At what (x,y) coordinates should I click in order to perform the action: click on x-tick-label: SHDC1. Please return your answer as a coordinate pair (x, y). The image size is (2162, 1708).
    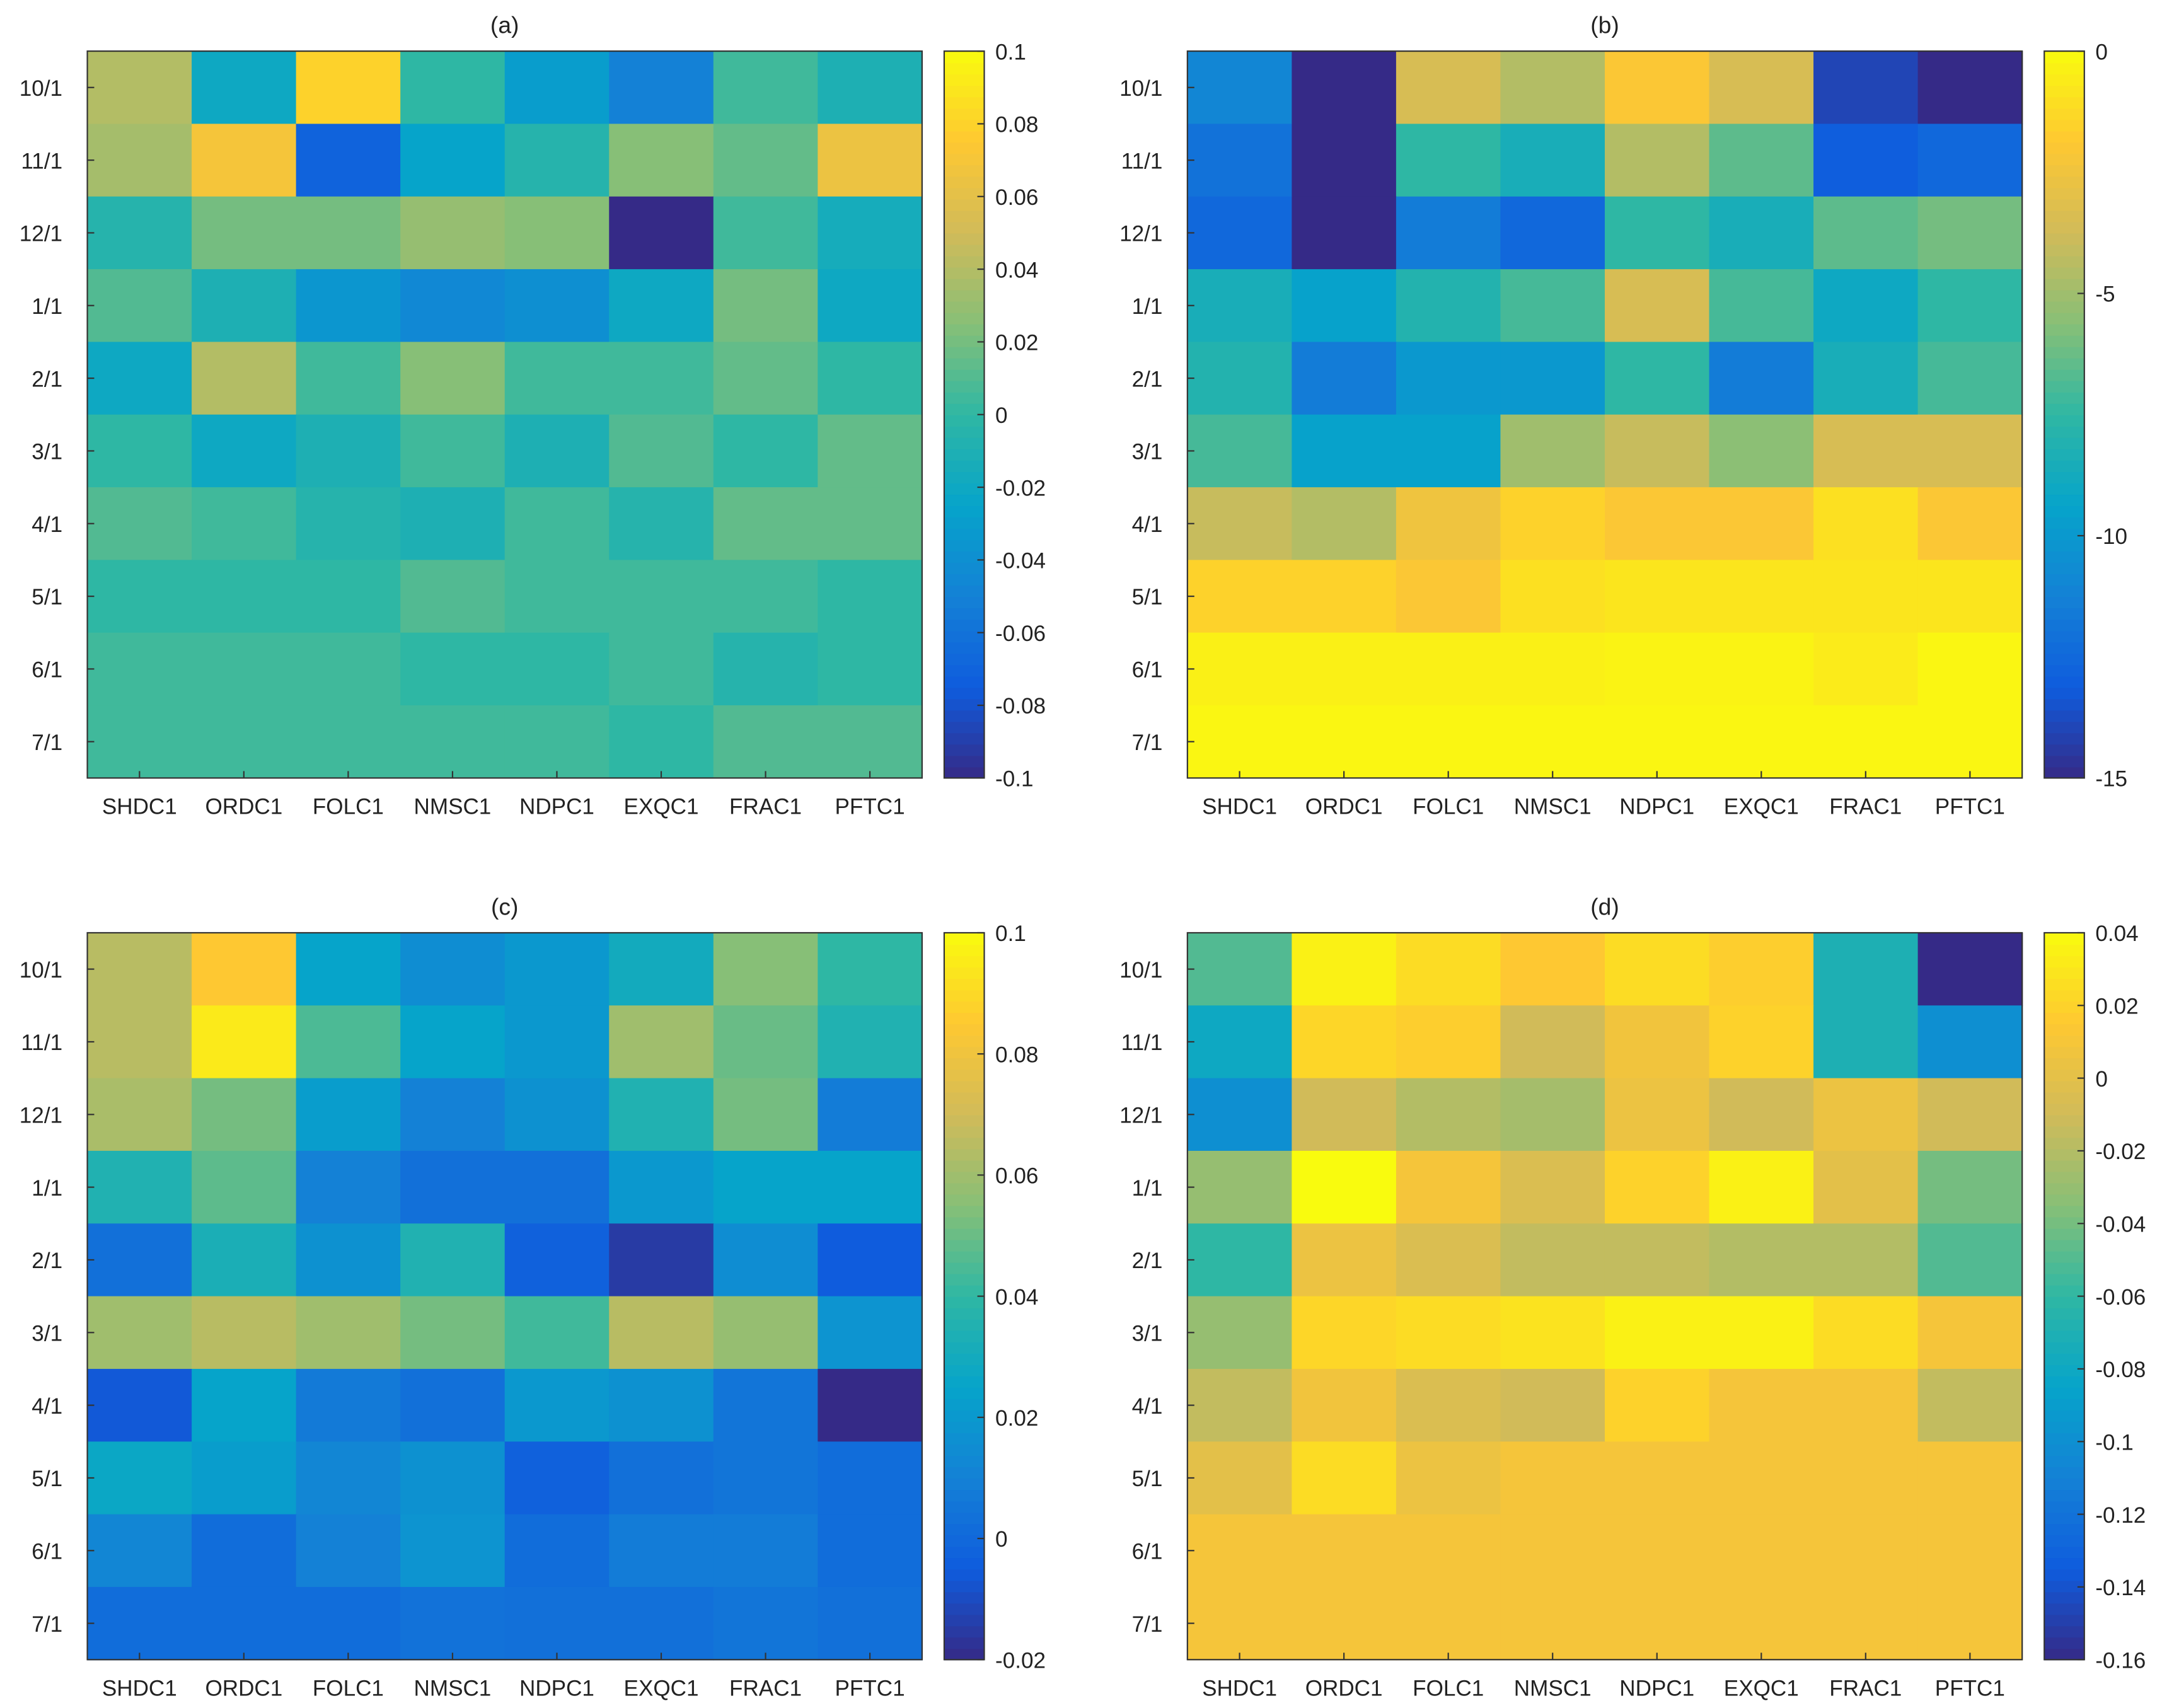
    Looking at the image, I should click on (139, 1688).